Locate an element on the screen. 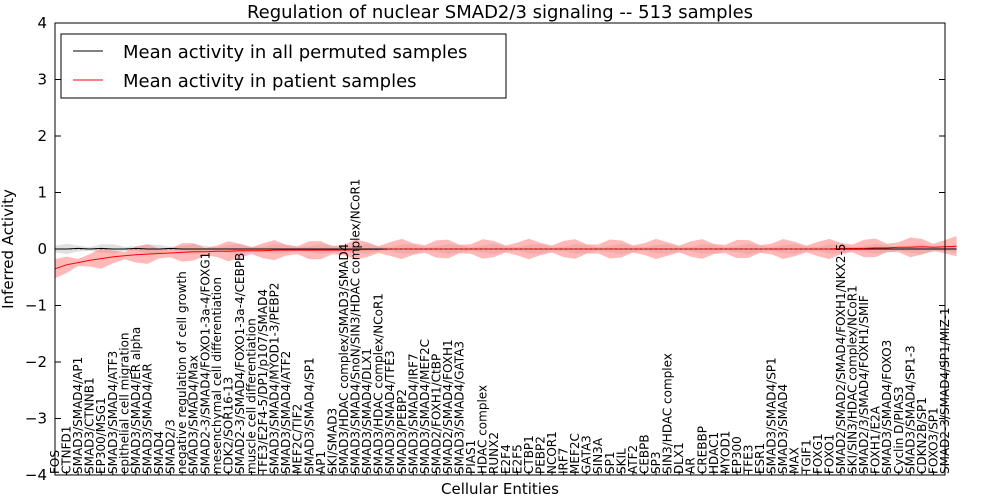 The height and width of the screenshot is (500, 1000). x-tick-label: SMAD3/SMAD4/MEF2C is located at coordinates (425, 406).